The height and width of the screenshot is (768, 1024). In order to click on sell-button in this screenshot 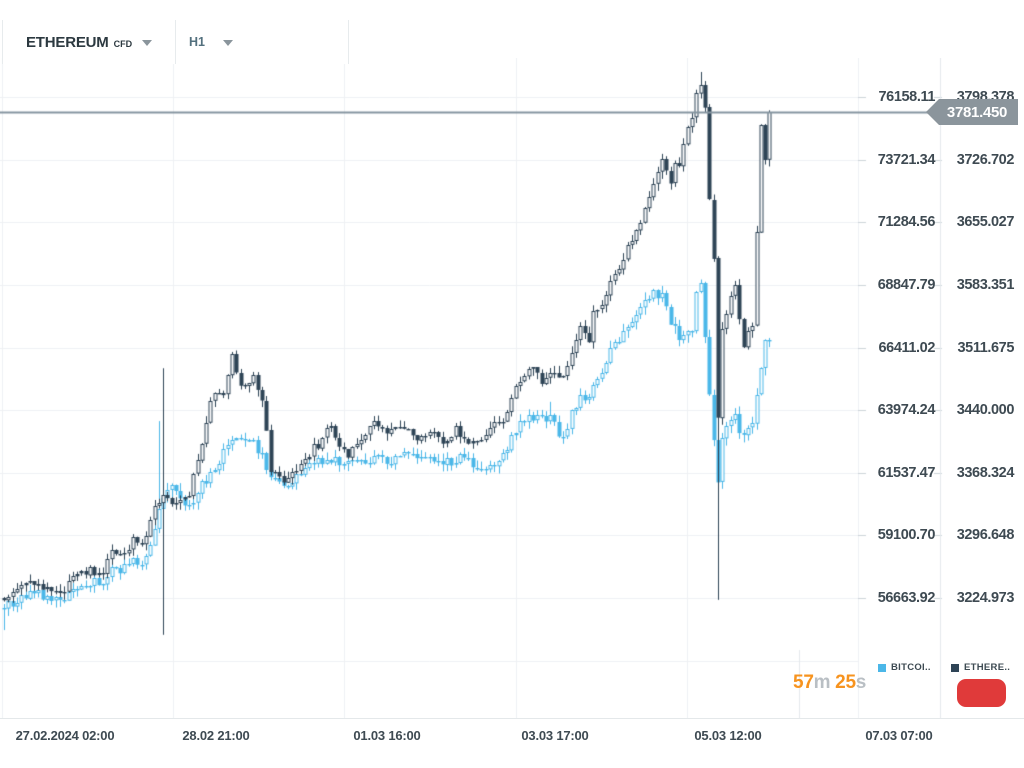, I will do `click(981, 693)`.